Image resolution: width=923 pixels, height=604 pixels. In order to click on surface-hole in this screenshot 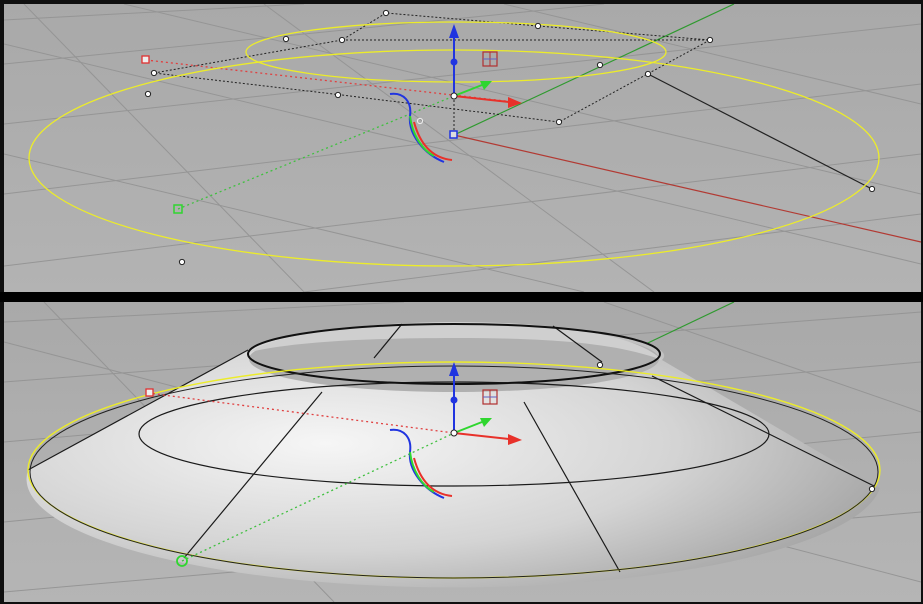, I will do `click(454, 359)`.